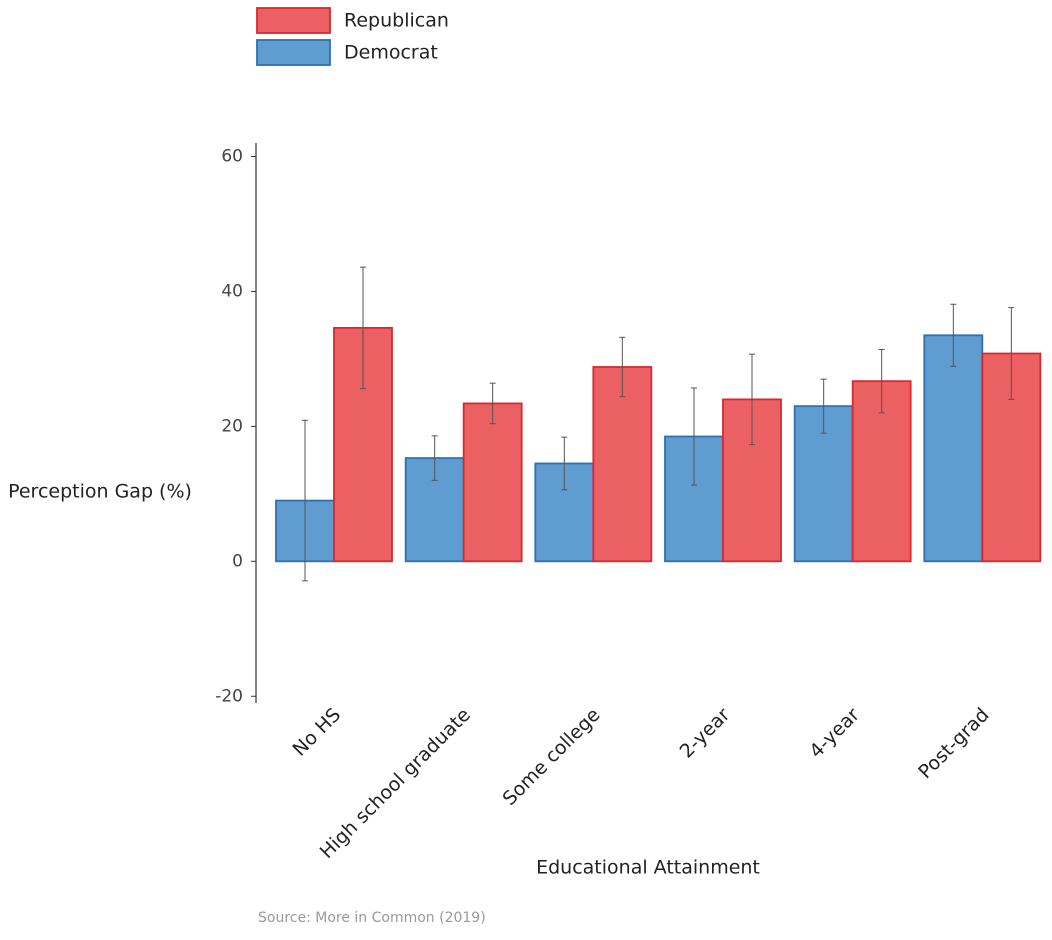 The height and width of the screenshot is (940, 1052). I want to click on x-tick-label: No HS, so click(317, 732).